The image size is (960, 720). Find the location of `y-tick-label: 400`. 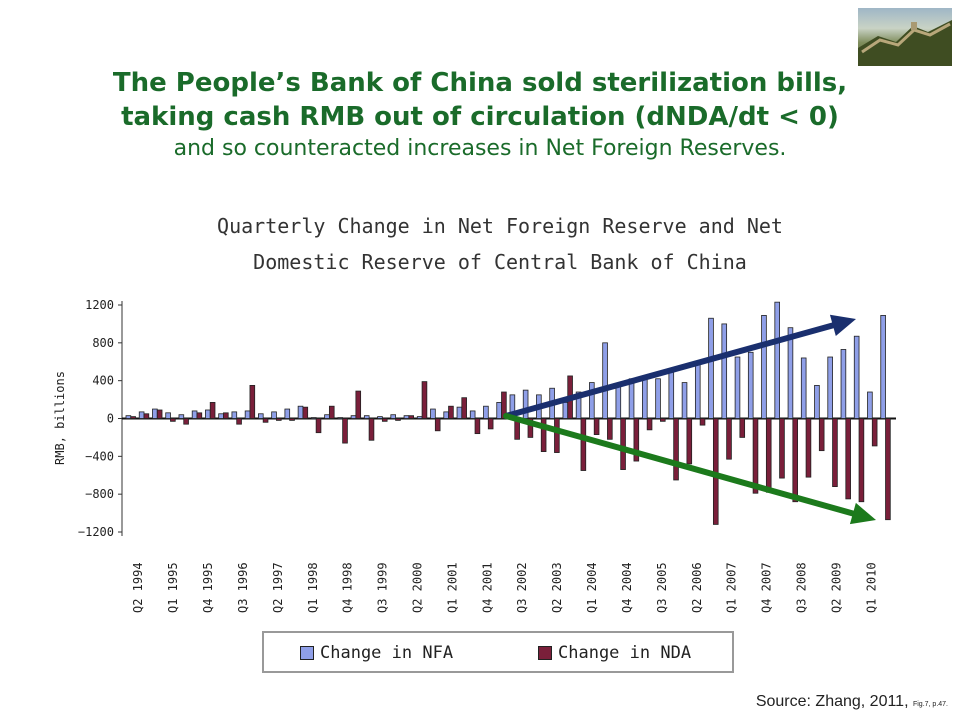

y-tick-label: 400 is located at coordinates (103, 381).